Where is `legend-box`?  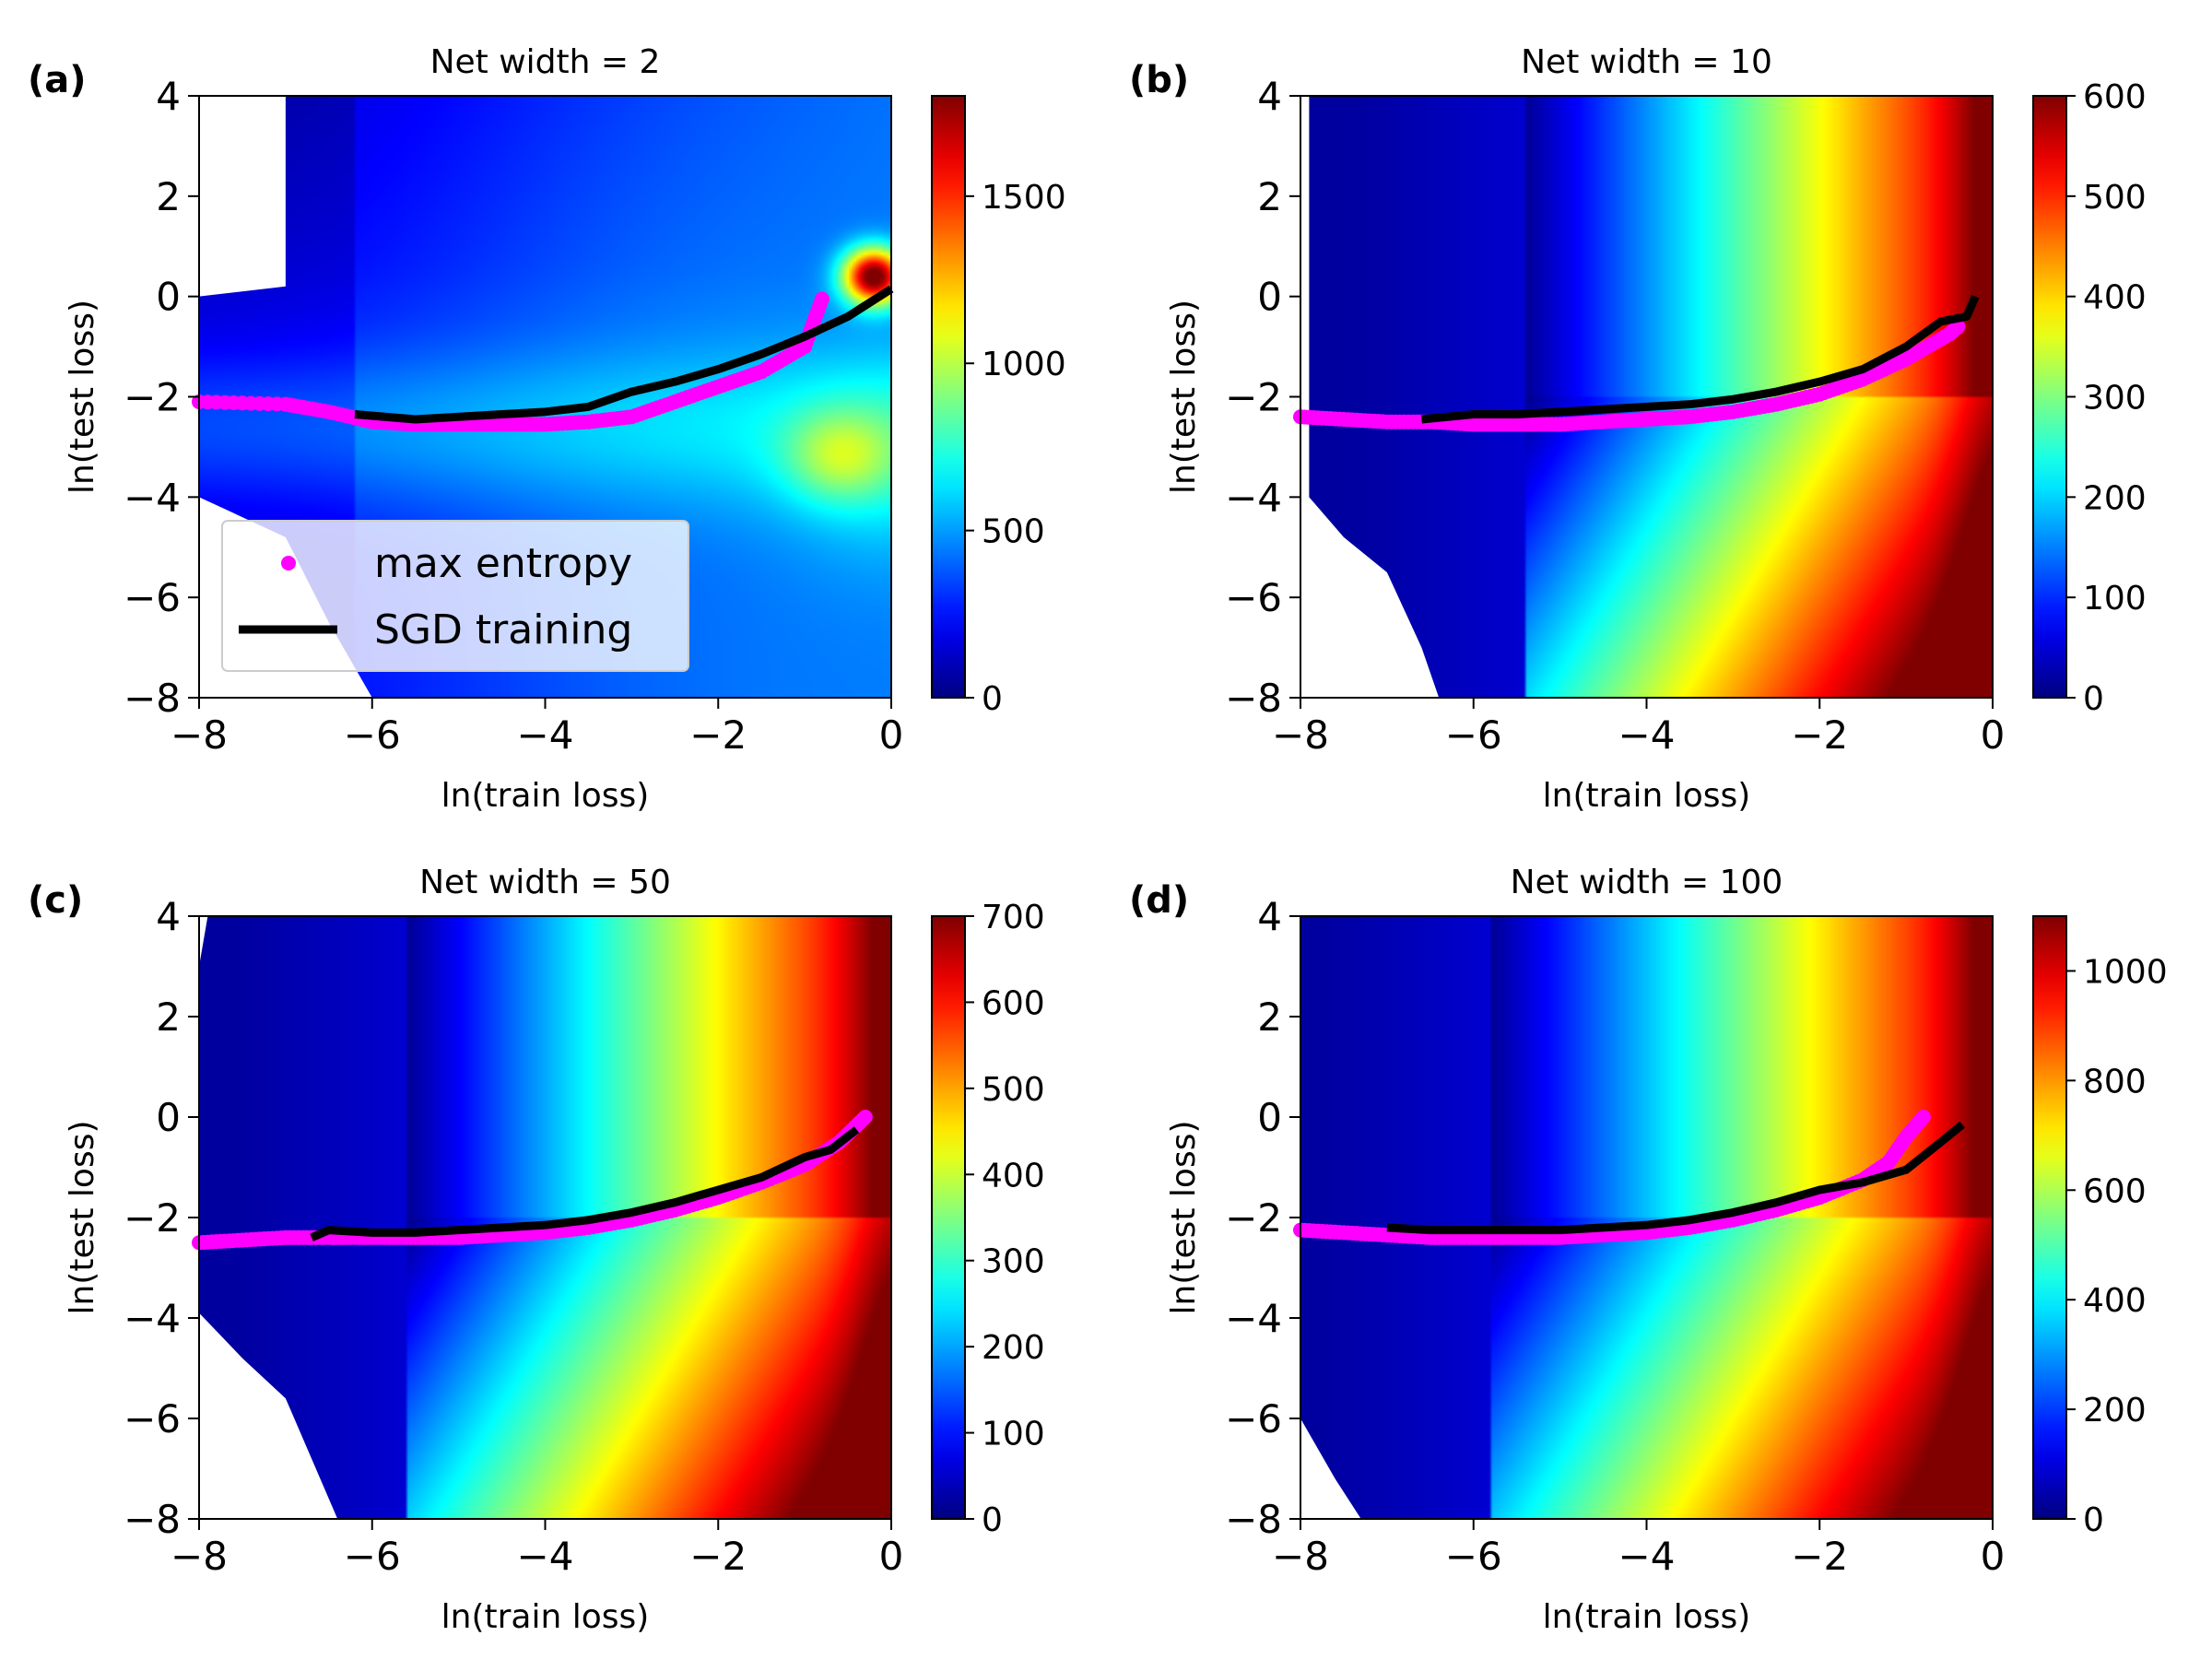 legend-box is located at coordinates (455, 596).